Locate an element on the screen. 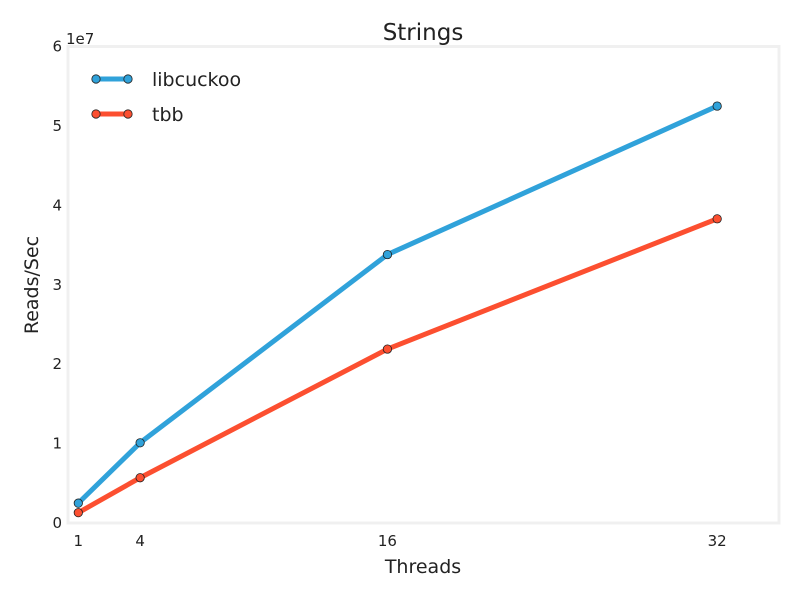 The image size is (800, 600). chart-title: Strings is located at coordinates (423, 33).